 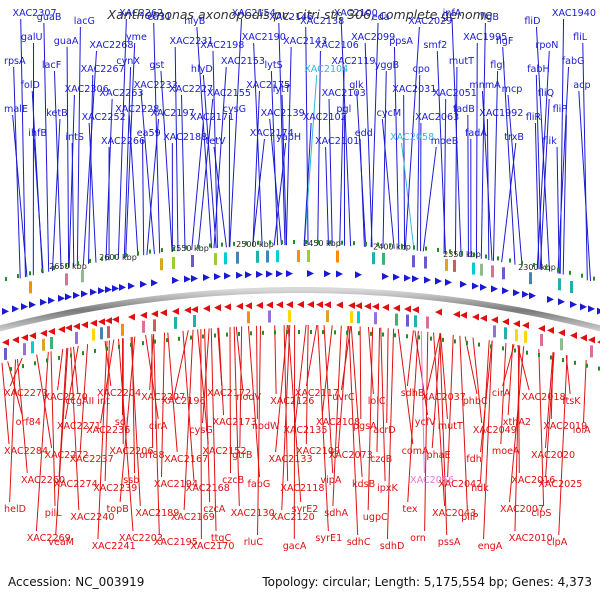 What do you see at coordinates (439, 455) in the screenshot?
I see `reverse-gene-label: phaE` at bounding box center [439, 455].